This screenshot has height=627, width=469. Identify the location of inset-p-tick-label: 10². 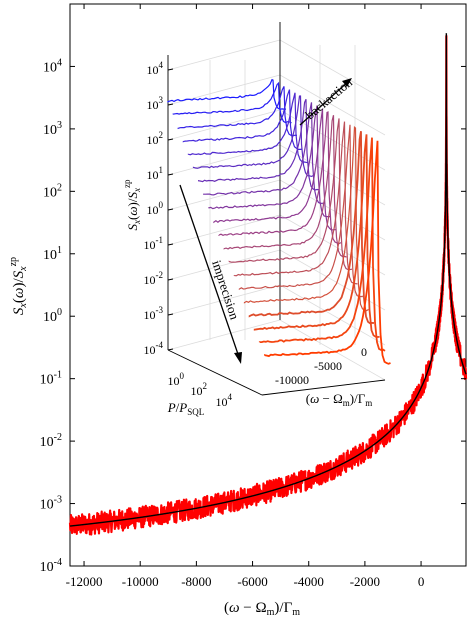
(199, 389).